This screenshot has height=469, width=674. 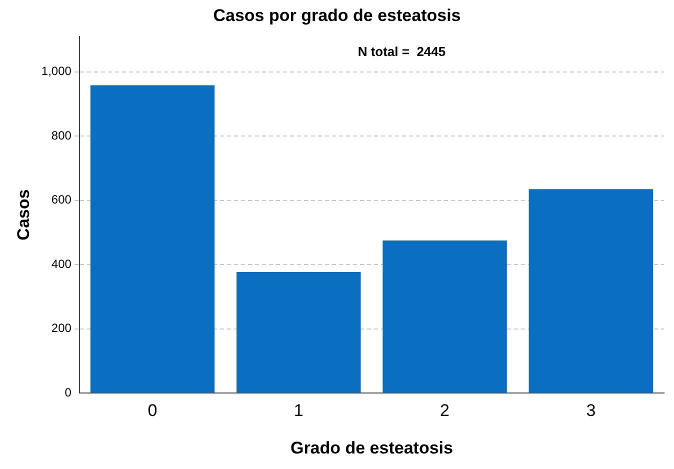 I want to click on x-tick-label: 3, so click(x=591, y=410).